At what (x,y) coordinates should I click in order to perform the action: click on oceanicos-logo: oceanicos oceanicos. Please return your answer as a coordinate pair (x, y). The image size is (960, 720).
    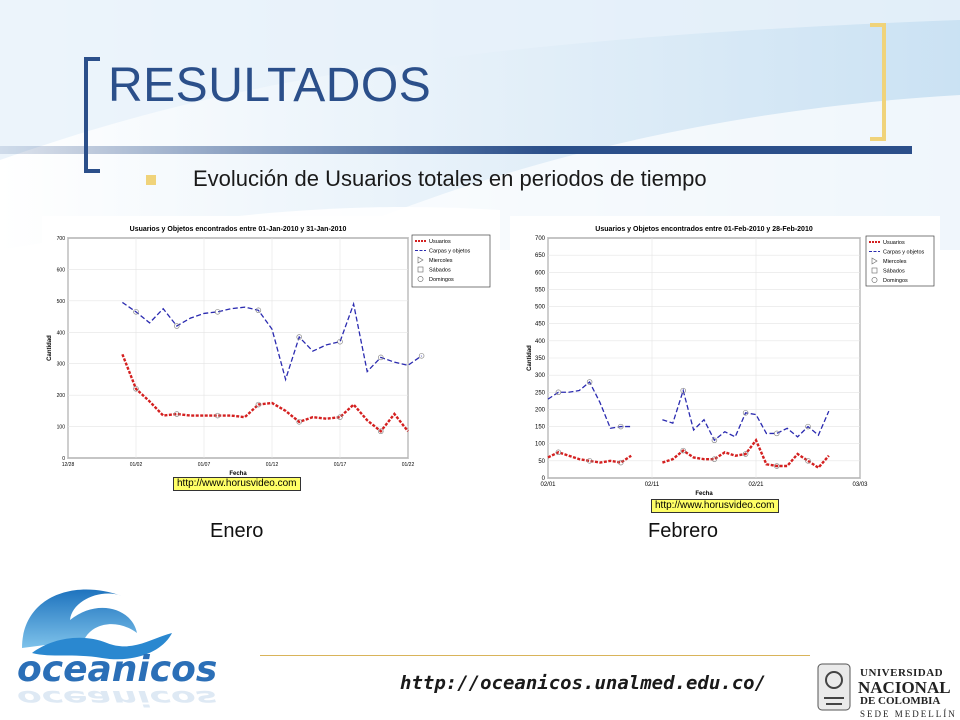
    Looking at the image, I should click on (117, 650).